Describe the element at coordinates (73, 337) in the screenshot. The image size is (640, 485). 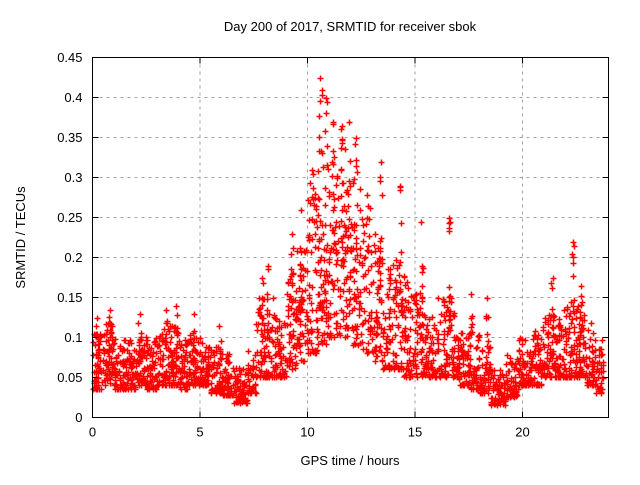
I see `y-tick-label: 0.1` at that location.